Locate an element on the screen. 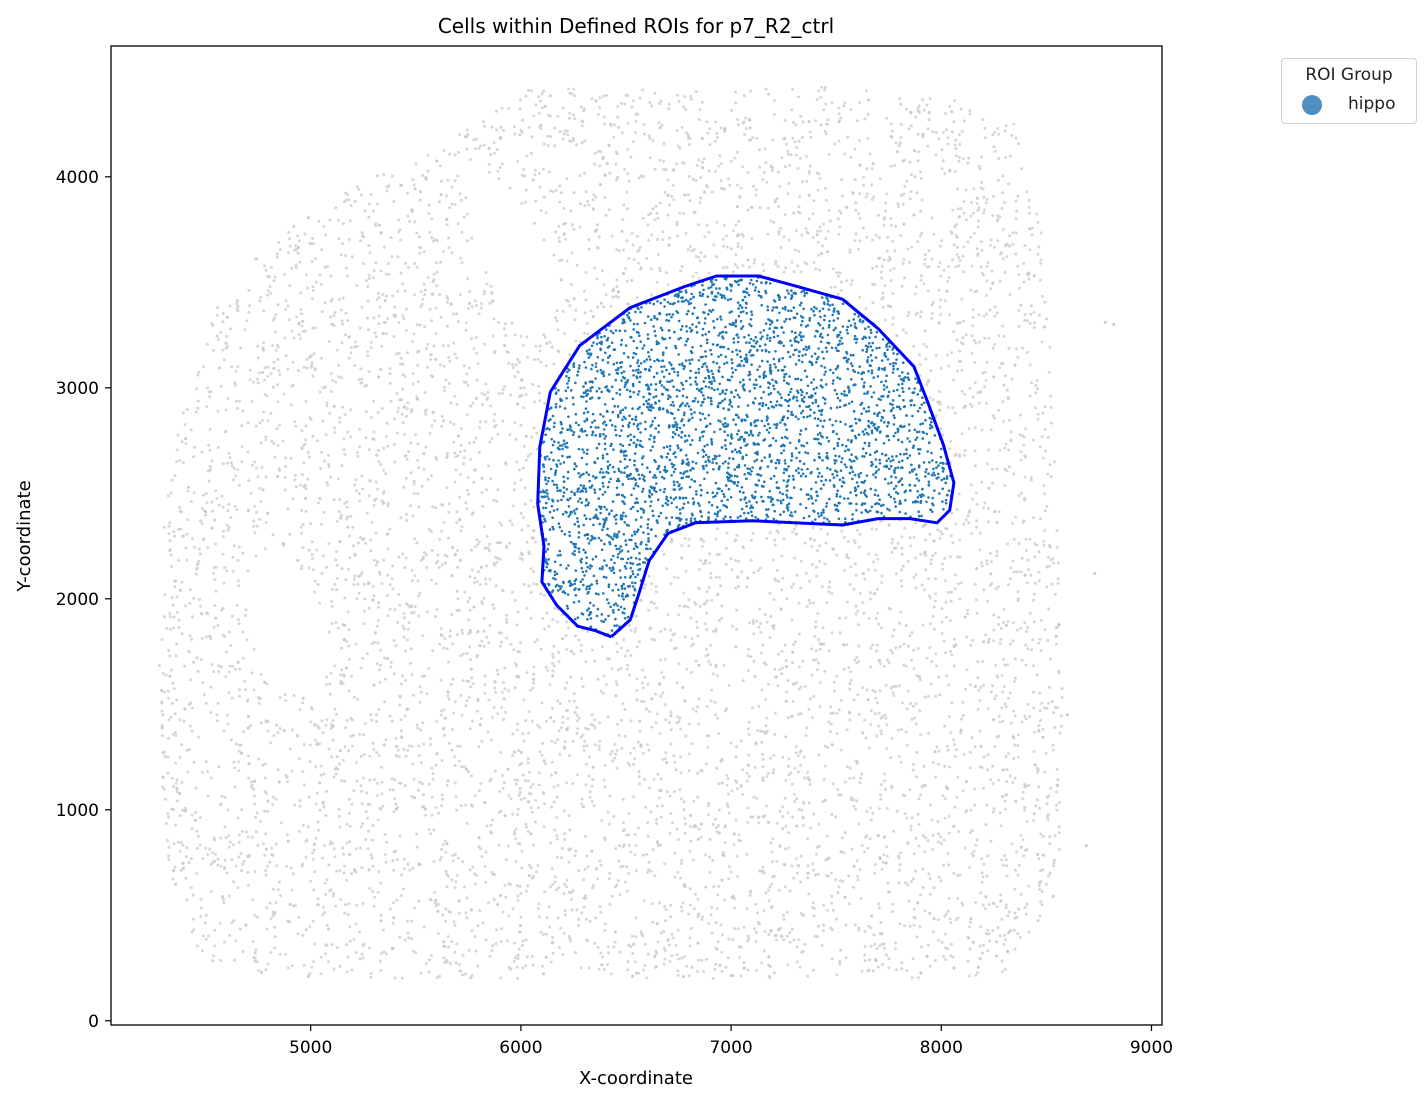  chart-title: Cells within Defined ROIs for p7_R2_ctrl is located at coordinates (636, 26).